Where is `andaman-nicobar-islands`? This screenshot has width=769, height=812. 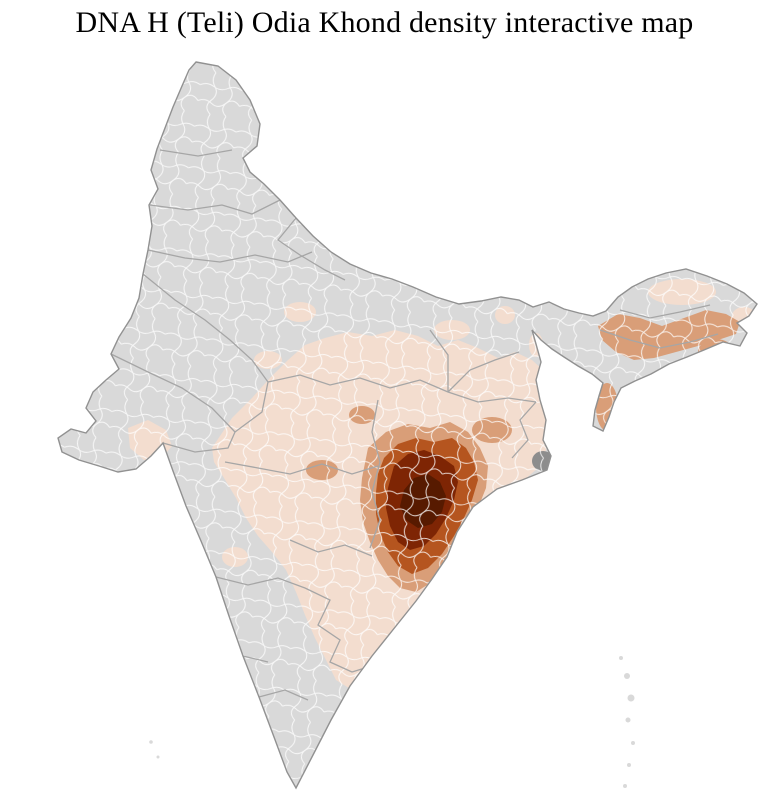
andaman-nicobar-islands is located at coordinates (627, 722).